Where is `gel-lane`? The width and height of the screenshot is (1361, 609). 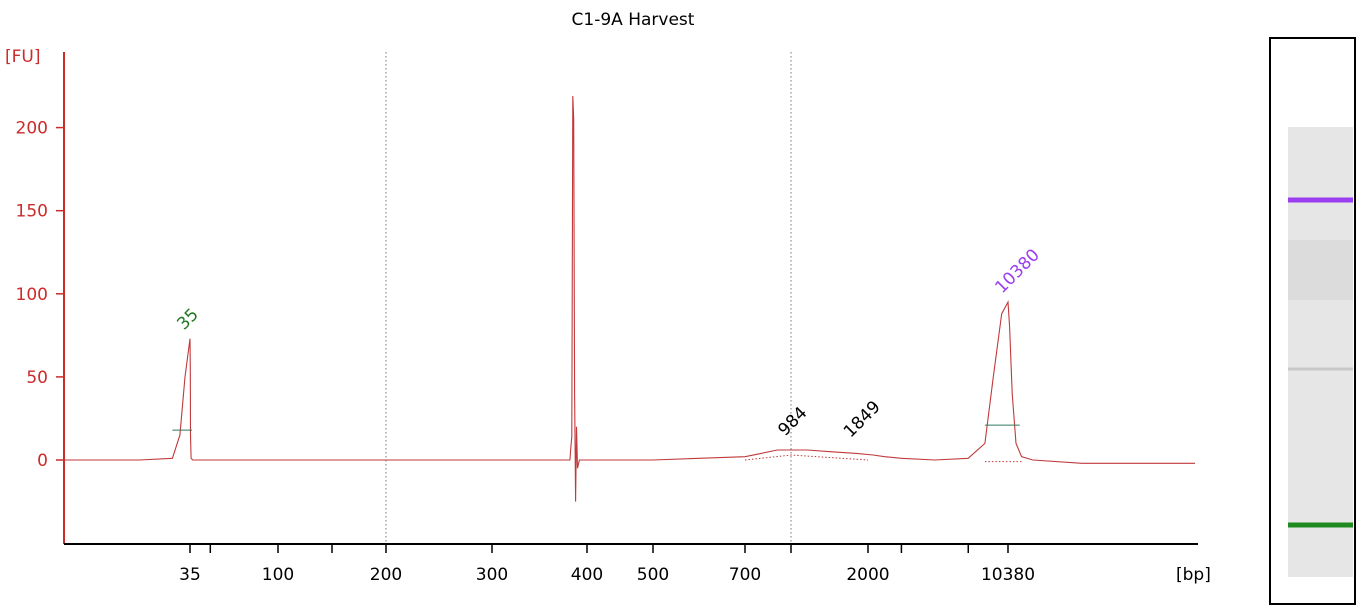
gel-lane is located at coordinates (1312, 321).